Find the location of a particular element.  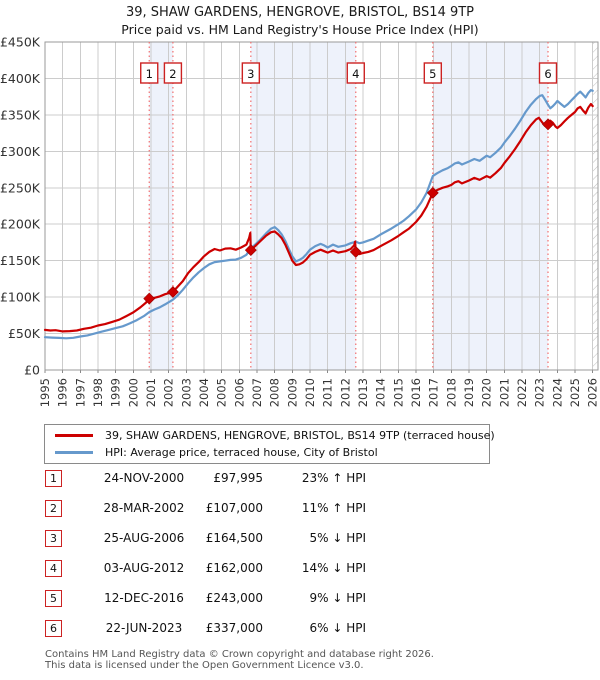

sale-date: 25-AUG-2006 is located at coordinates (144, 538).